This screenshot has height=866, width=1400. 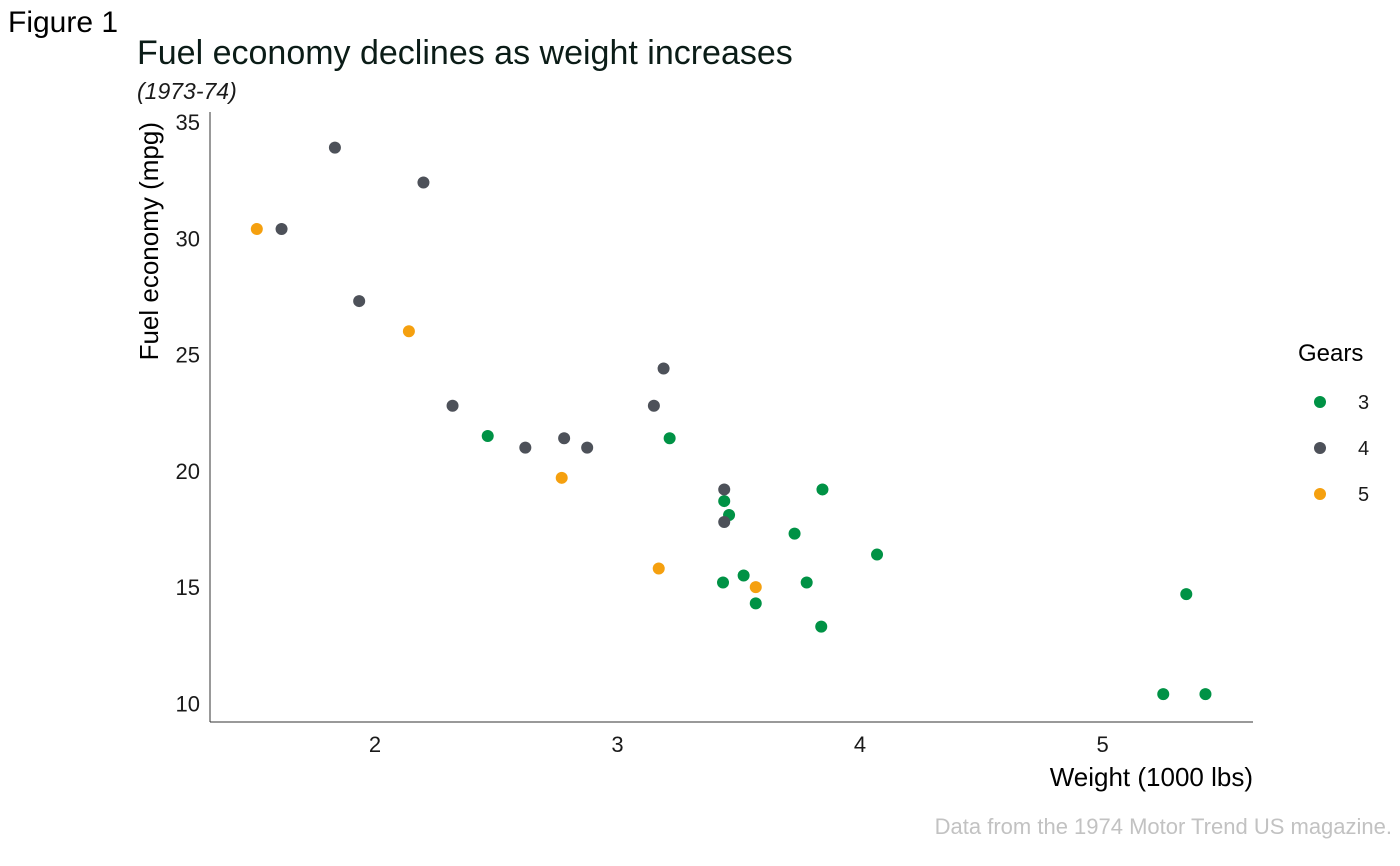 What do you see at coordinates (188, 122) in the screenshot?
I see `y-tick-label: 35` at bounding box center [188, 122].